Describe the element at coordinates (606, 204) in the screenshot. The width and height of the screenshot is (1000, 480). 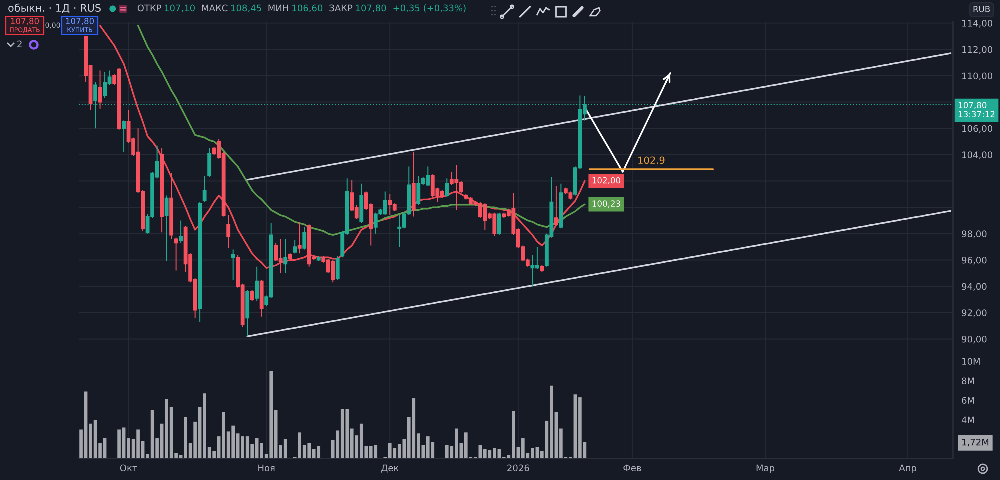
I see `data-label: 100,23` at that location.